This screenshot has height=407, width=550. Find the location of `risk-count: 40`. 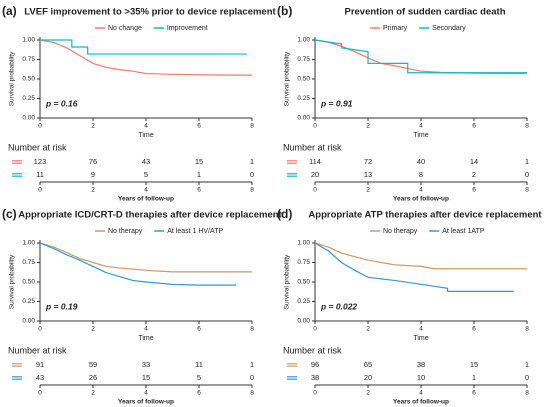

risk-count: 40 is located at coordinates (421, 161).